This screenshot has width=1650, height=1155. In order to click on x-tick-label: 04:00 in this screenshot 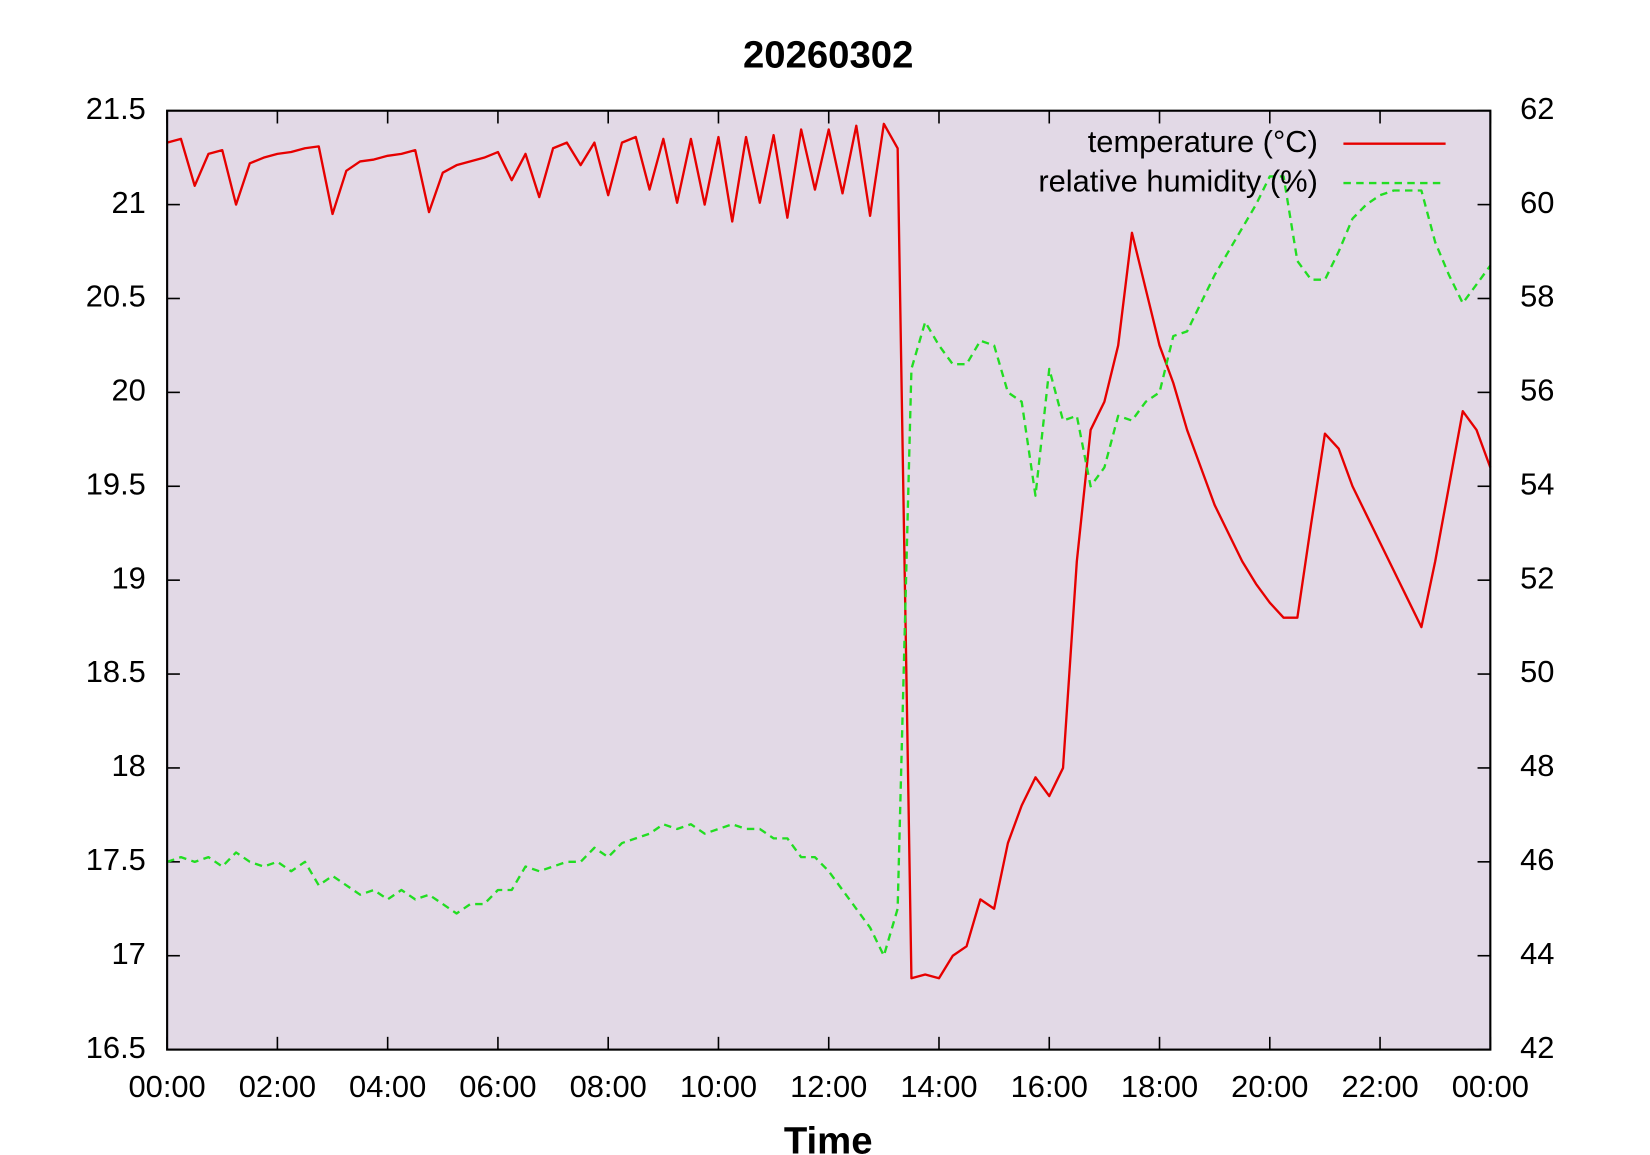, I will do `click(387, 1086)`.